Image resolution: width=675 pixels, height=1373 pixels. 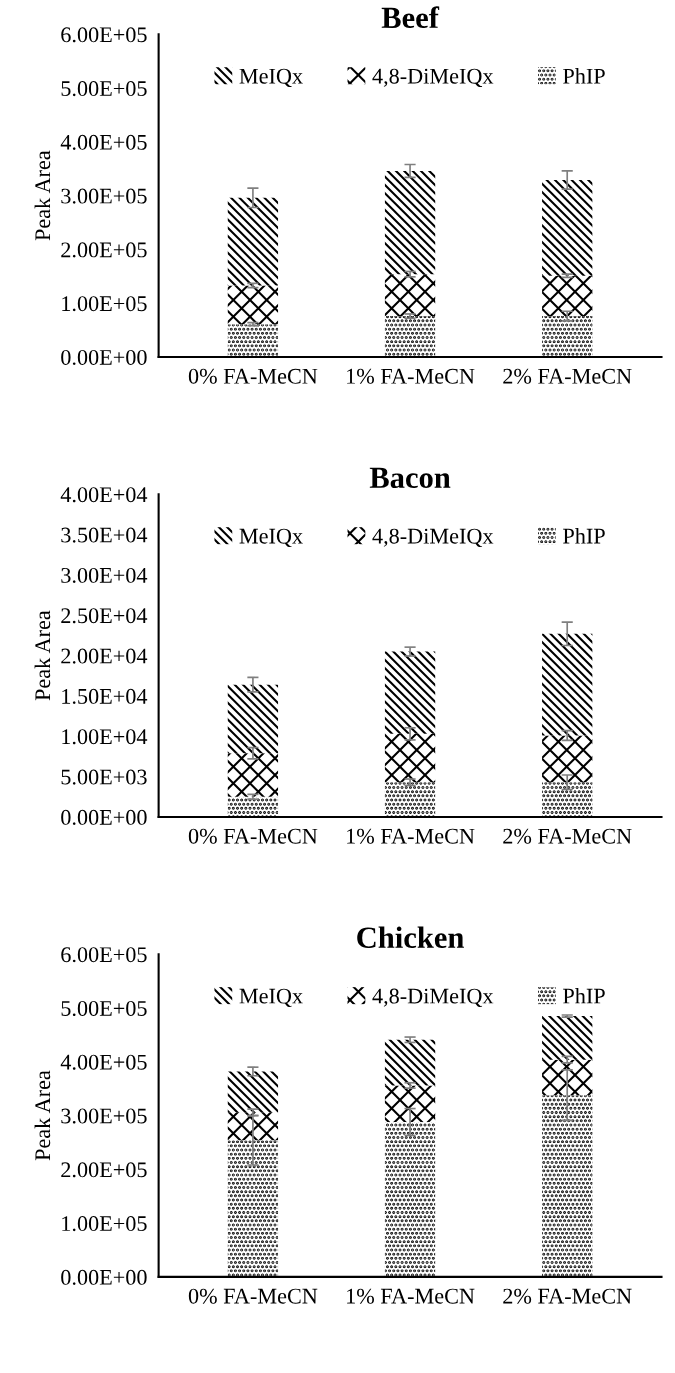 I want to click on y-tick-label: 2.50E+04, so click(x=104, y=616).